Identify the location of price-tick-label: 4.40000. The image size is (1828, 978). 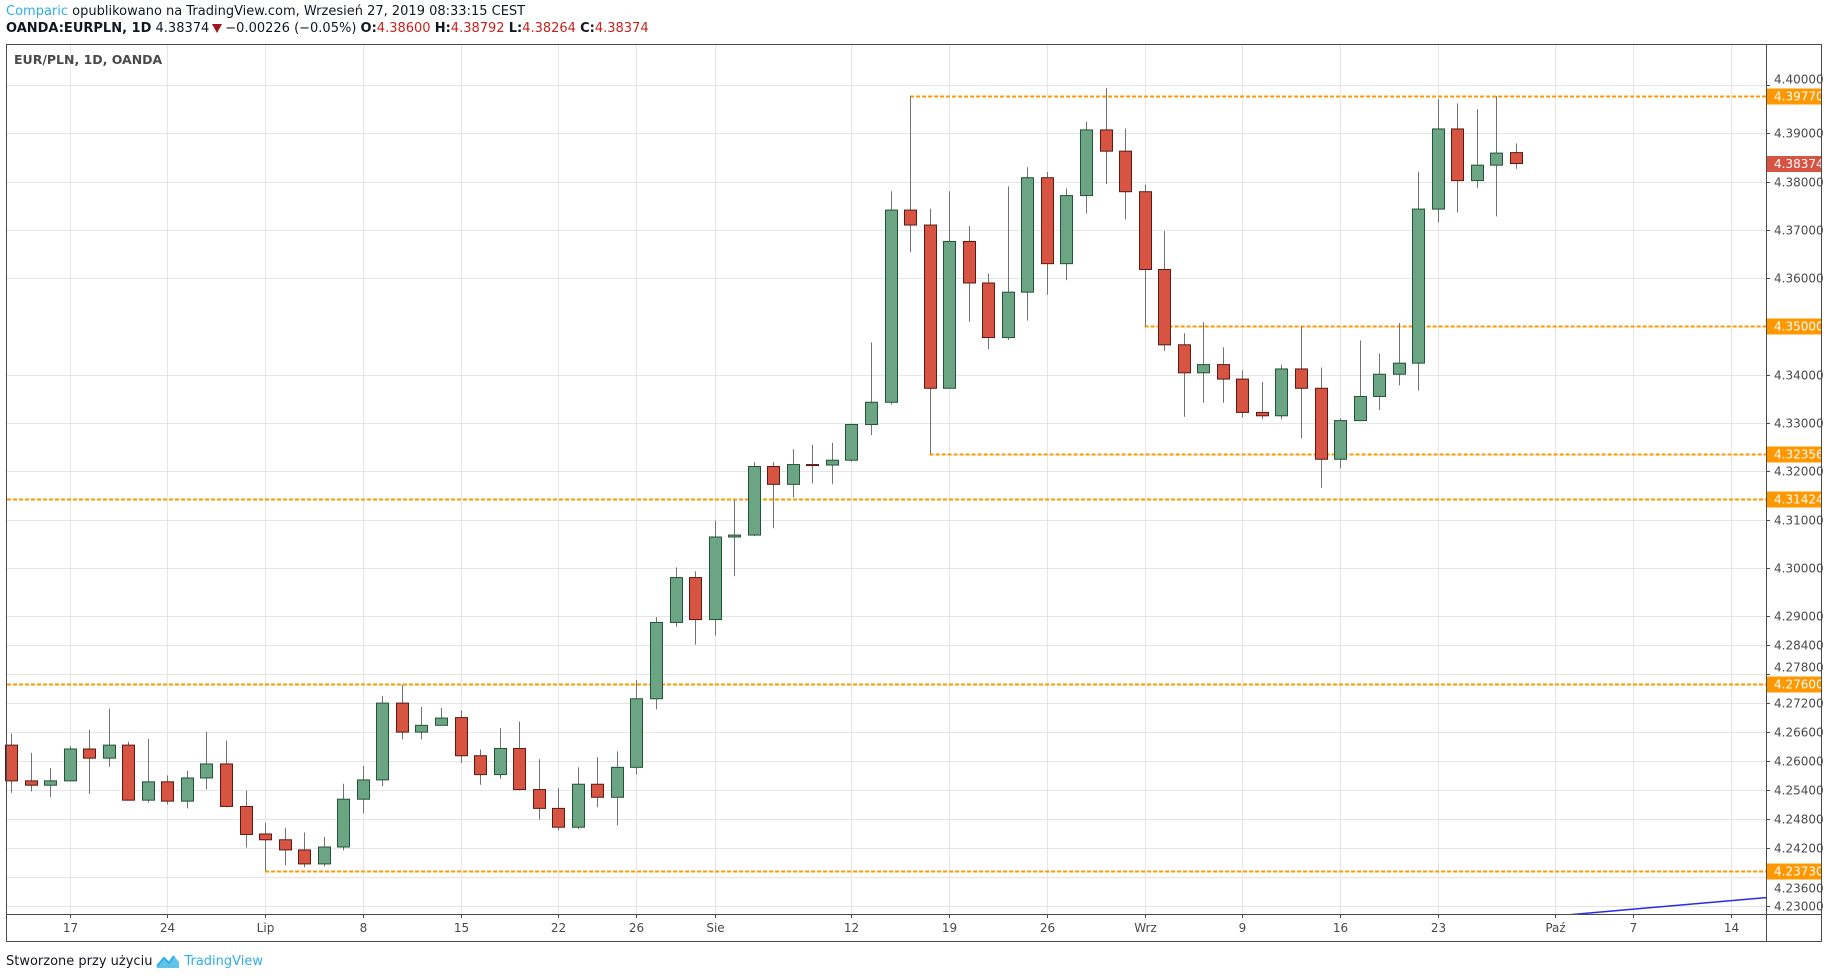
(1799, 80).